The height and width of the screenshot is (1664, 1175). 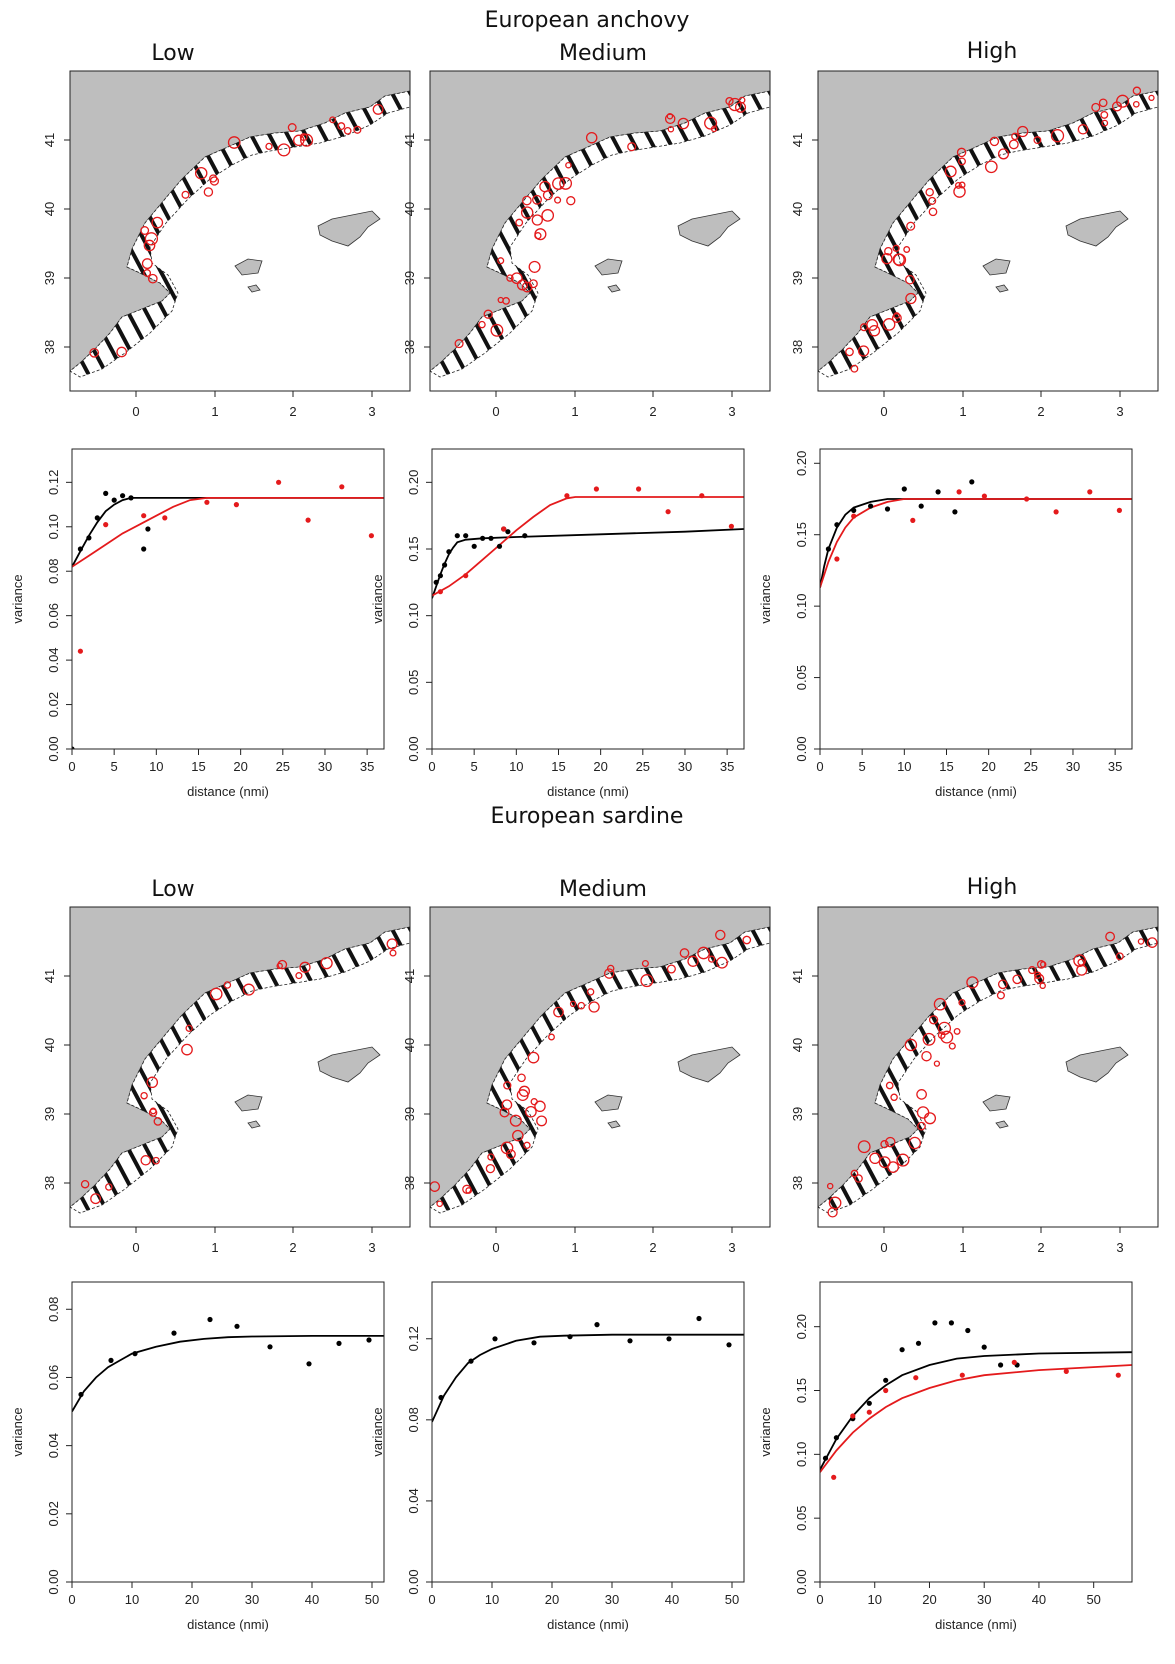 I want to click on panel-label: Medium, so click(x=603, y=889).